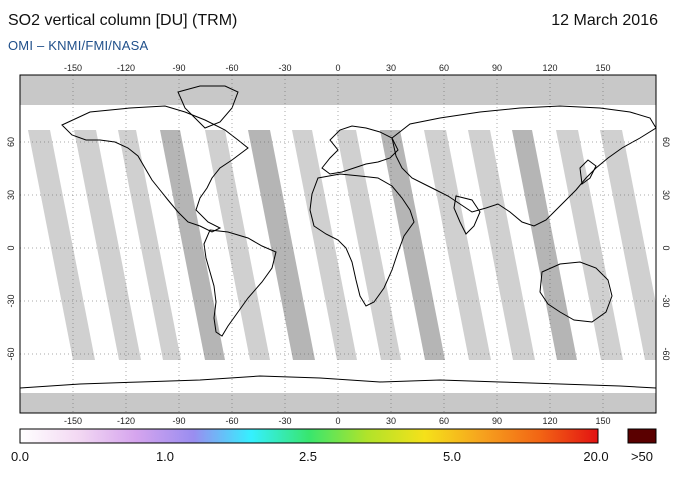  I want to click on lon-ticks-top: -150 -120 -90 -60 -30 0 30 60 90 120 150, so click(337, 68).